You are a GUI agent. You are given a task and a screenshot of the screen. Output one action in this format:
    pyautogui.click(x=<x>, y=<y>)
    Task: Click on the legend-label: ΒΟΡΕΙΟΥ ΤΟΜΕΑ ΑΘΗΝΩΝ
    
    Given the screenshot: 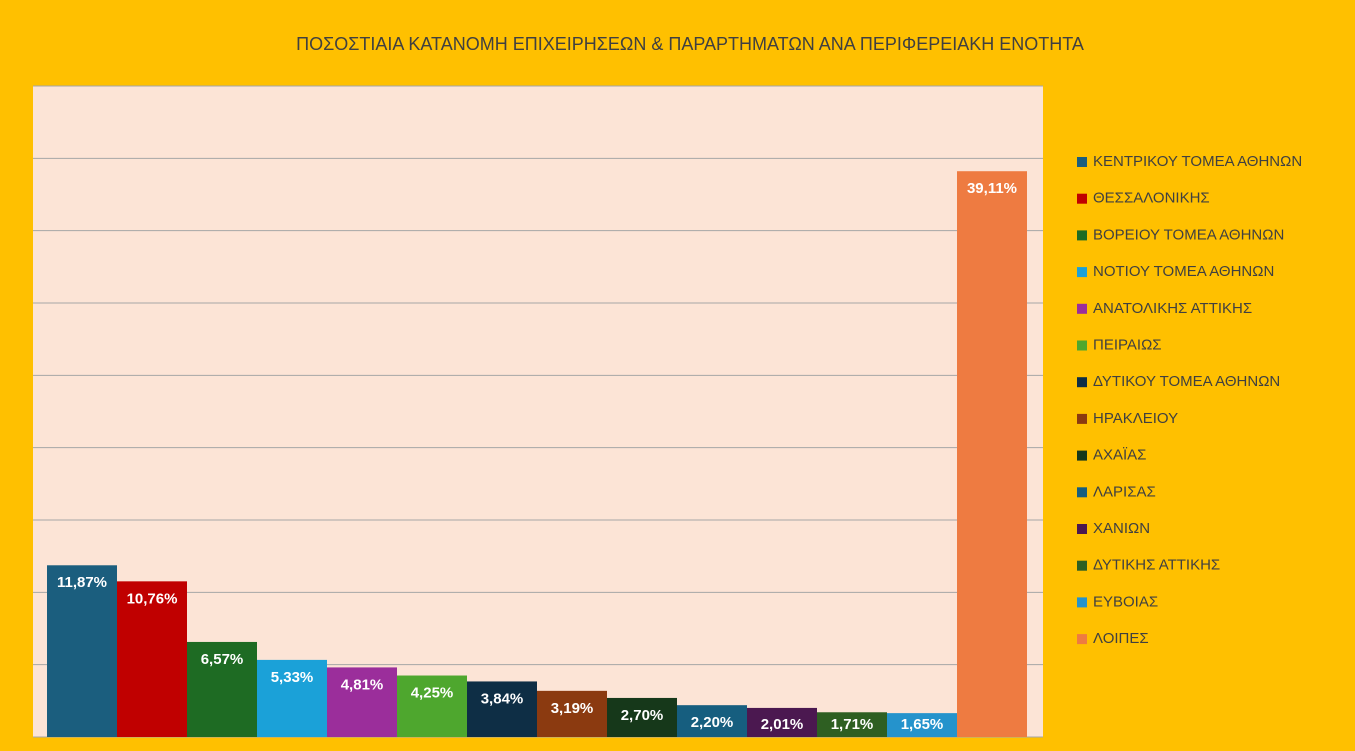 What is the action you would take?
    pyautogui.click(x=1188, y=234)
    